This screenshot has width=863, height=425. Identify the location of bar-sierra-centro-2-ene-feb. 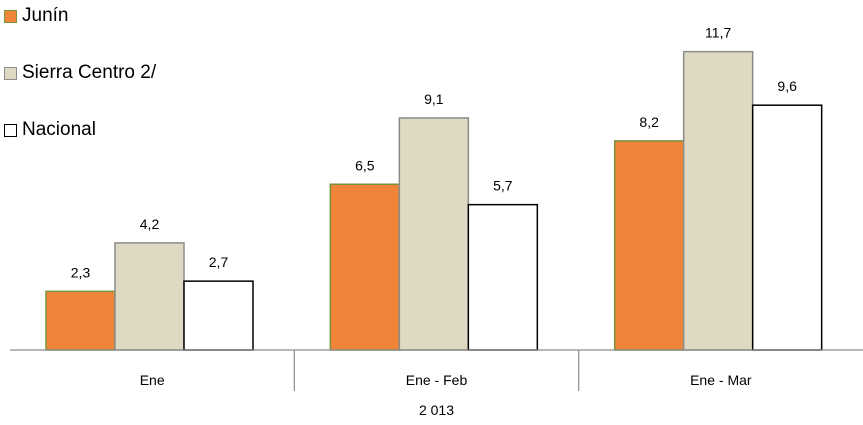
(434, 234).